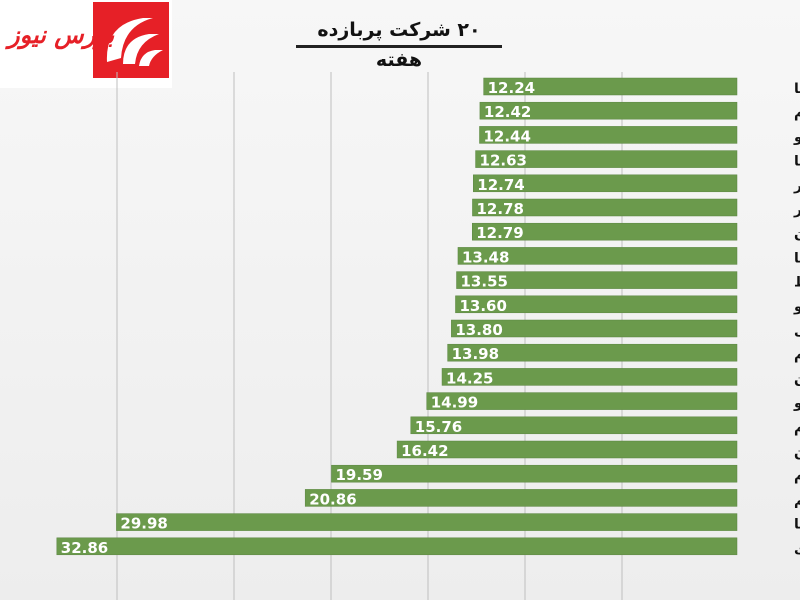 This screenshot has width=800, height=600. What do you see at coordinates (797, 283) in the screenshot?
I see `category-label: کحافظ` at bounding box center [797, 283].